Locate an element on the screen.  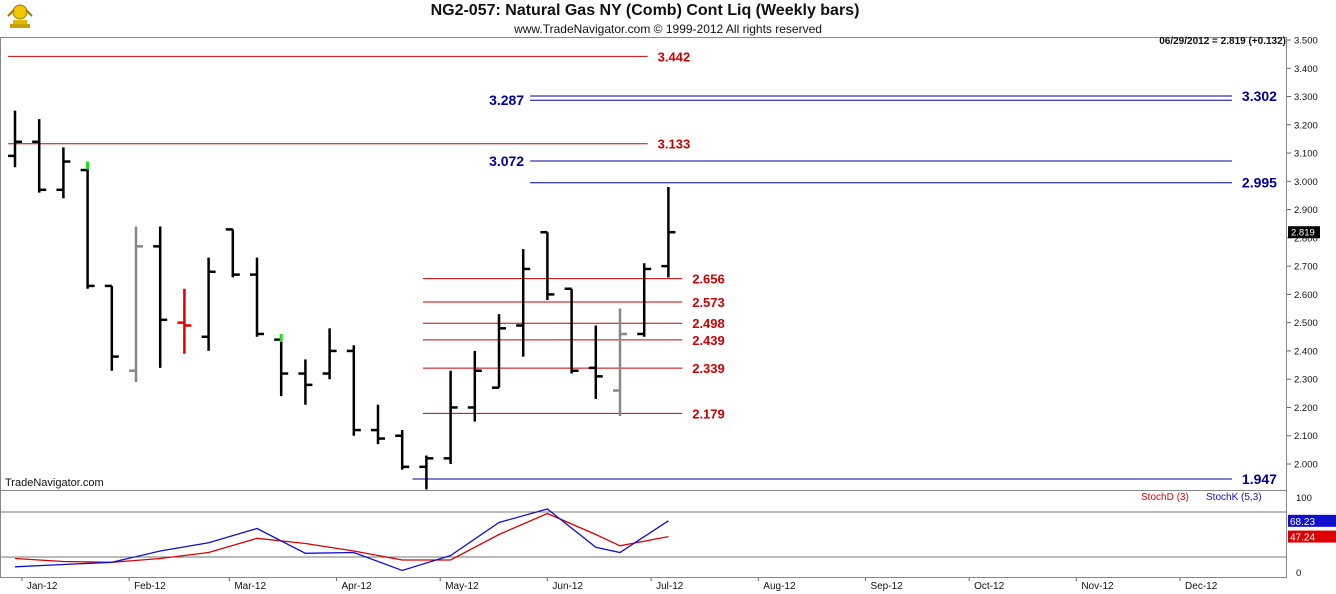
x-tick-label: Aug-12 is located at coordinates (779, 586).